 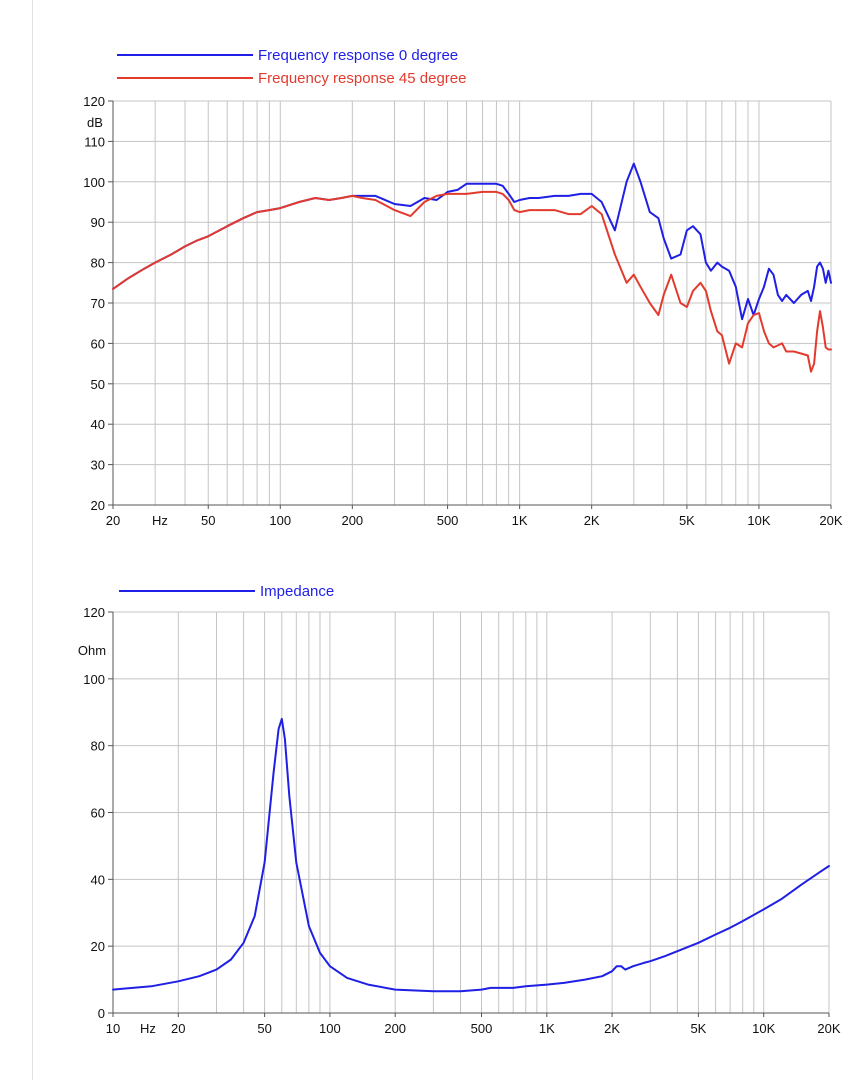 I want to click on y-tick-label: 30, so click(x=98, y=465).